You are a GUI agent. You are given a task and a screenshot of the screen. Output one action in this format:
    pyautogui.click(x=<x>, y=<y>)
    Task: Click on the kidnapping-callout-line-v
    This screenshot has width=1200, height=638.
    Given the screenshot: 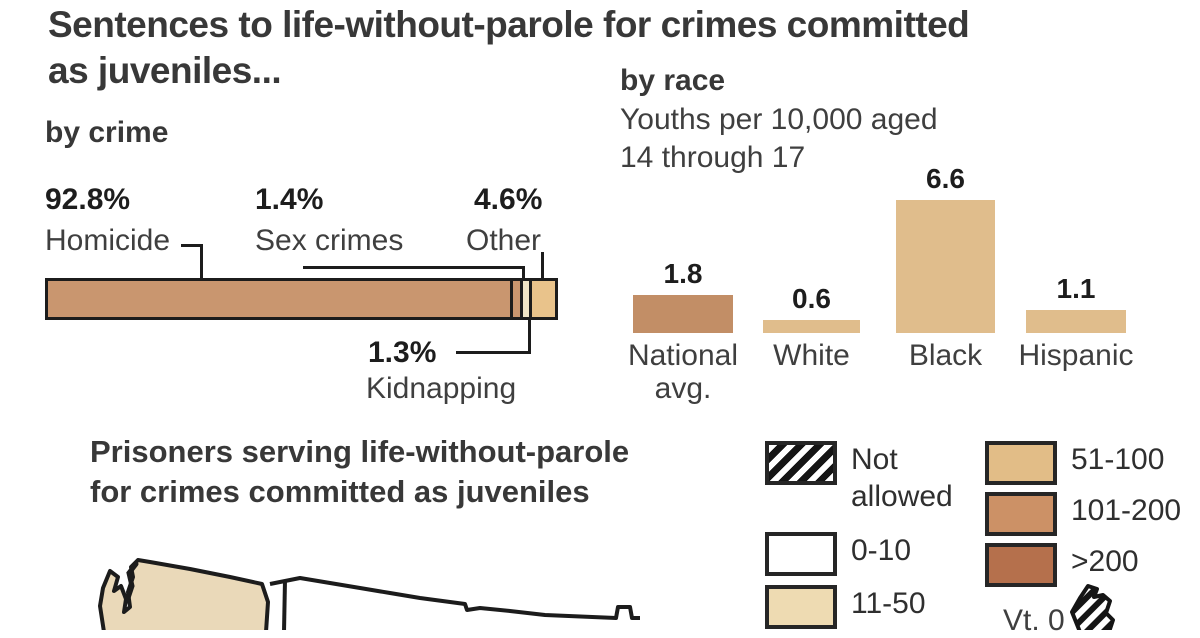 What is the action you would take?
    pyautogui.click(x=529, y=336)
    